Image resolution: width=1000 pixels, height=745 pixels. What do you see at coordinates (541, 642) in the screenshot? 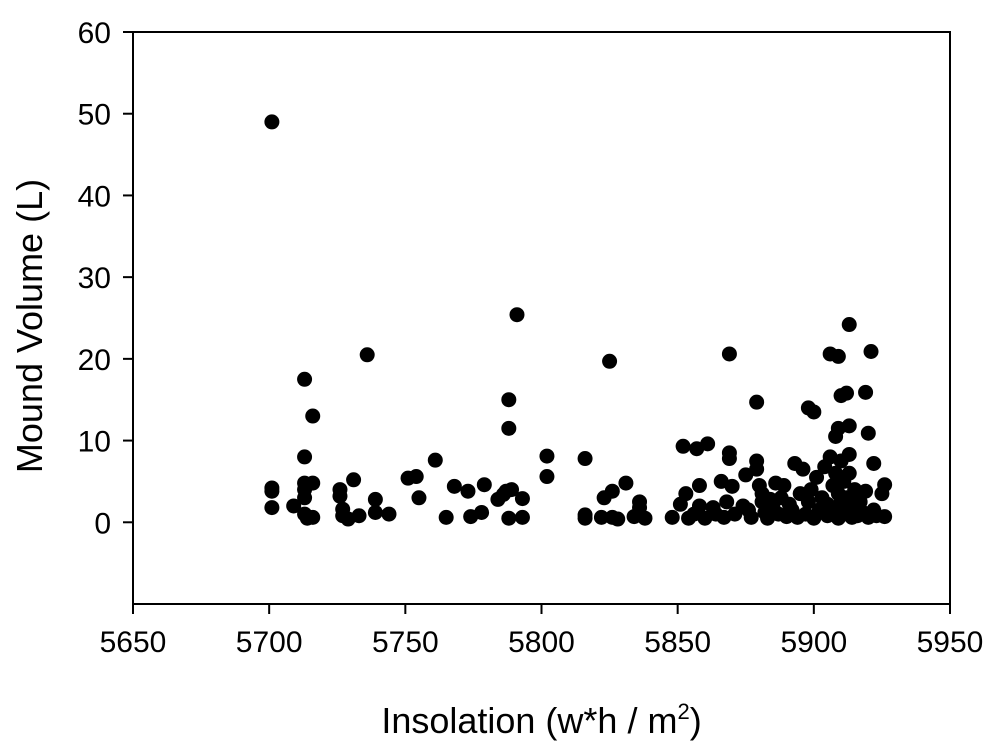
I see `x-tick-label: 5800` at bounding box center [541, 642].